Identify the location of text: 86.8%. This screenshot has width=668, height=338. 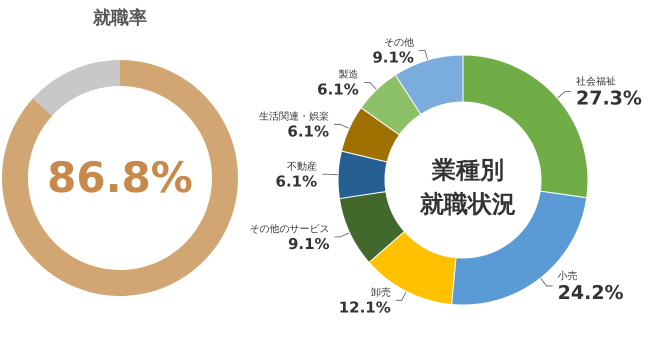
(120, 177).